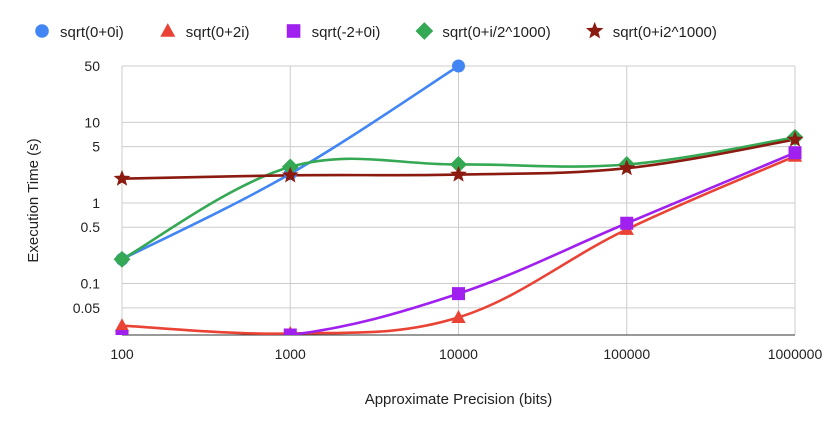 The width and height of the screenshot is (830, 430). Describe the element at coordinates (218, 32) in the screenshot. I see `legend-label: sqrt(0+2i)` at that location.